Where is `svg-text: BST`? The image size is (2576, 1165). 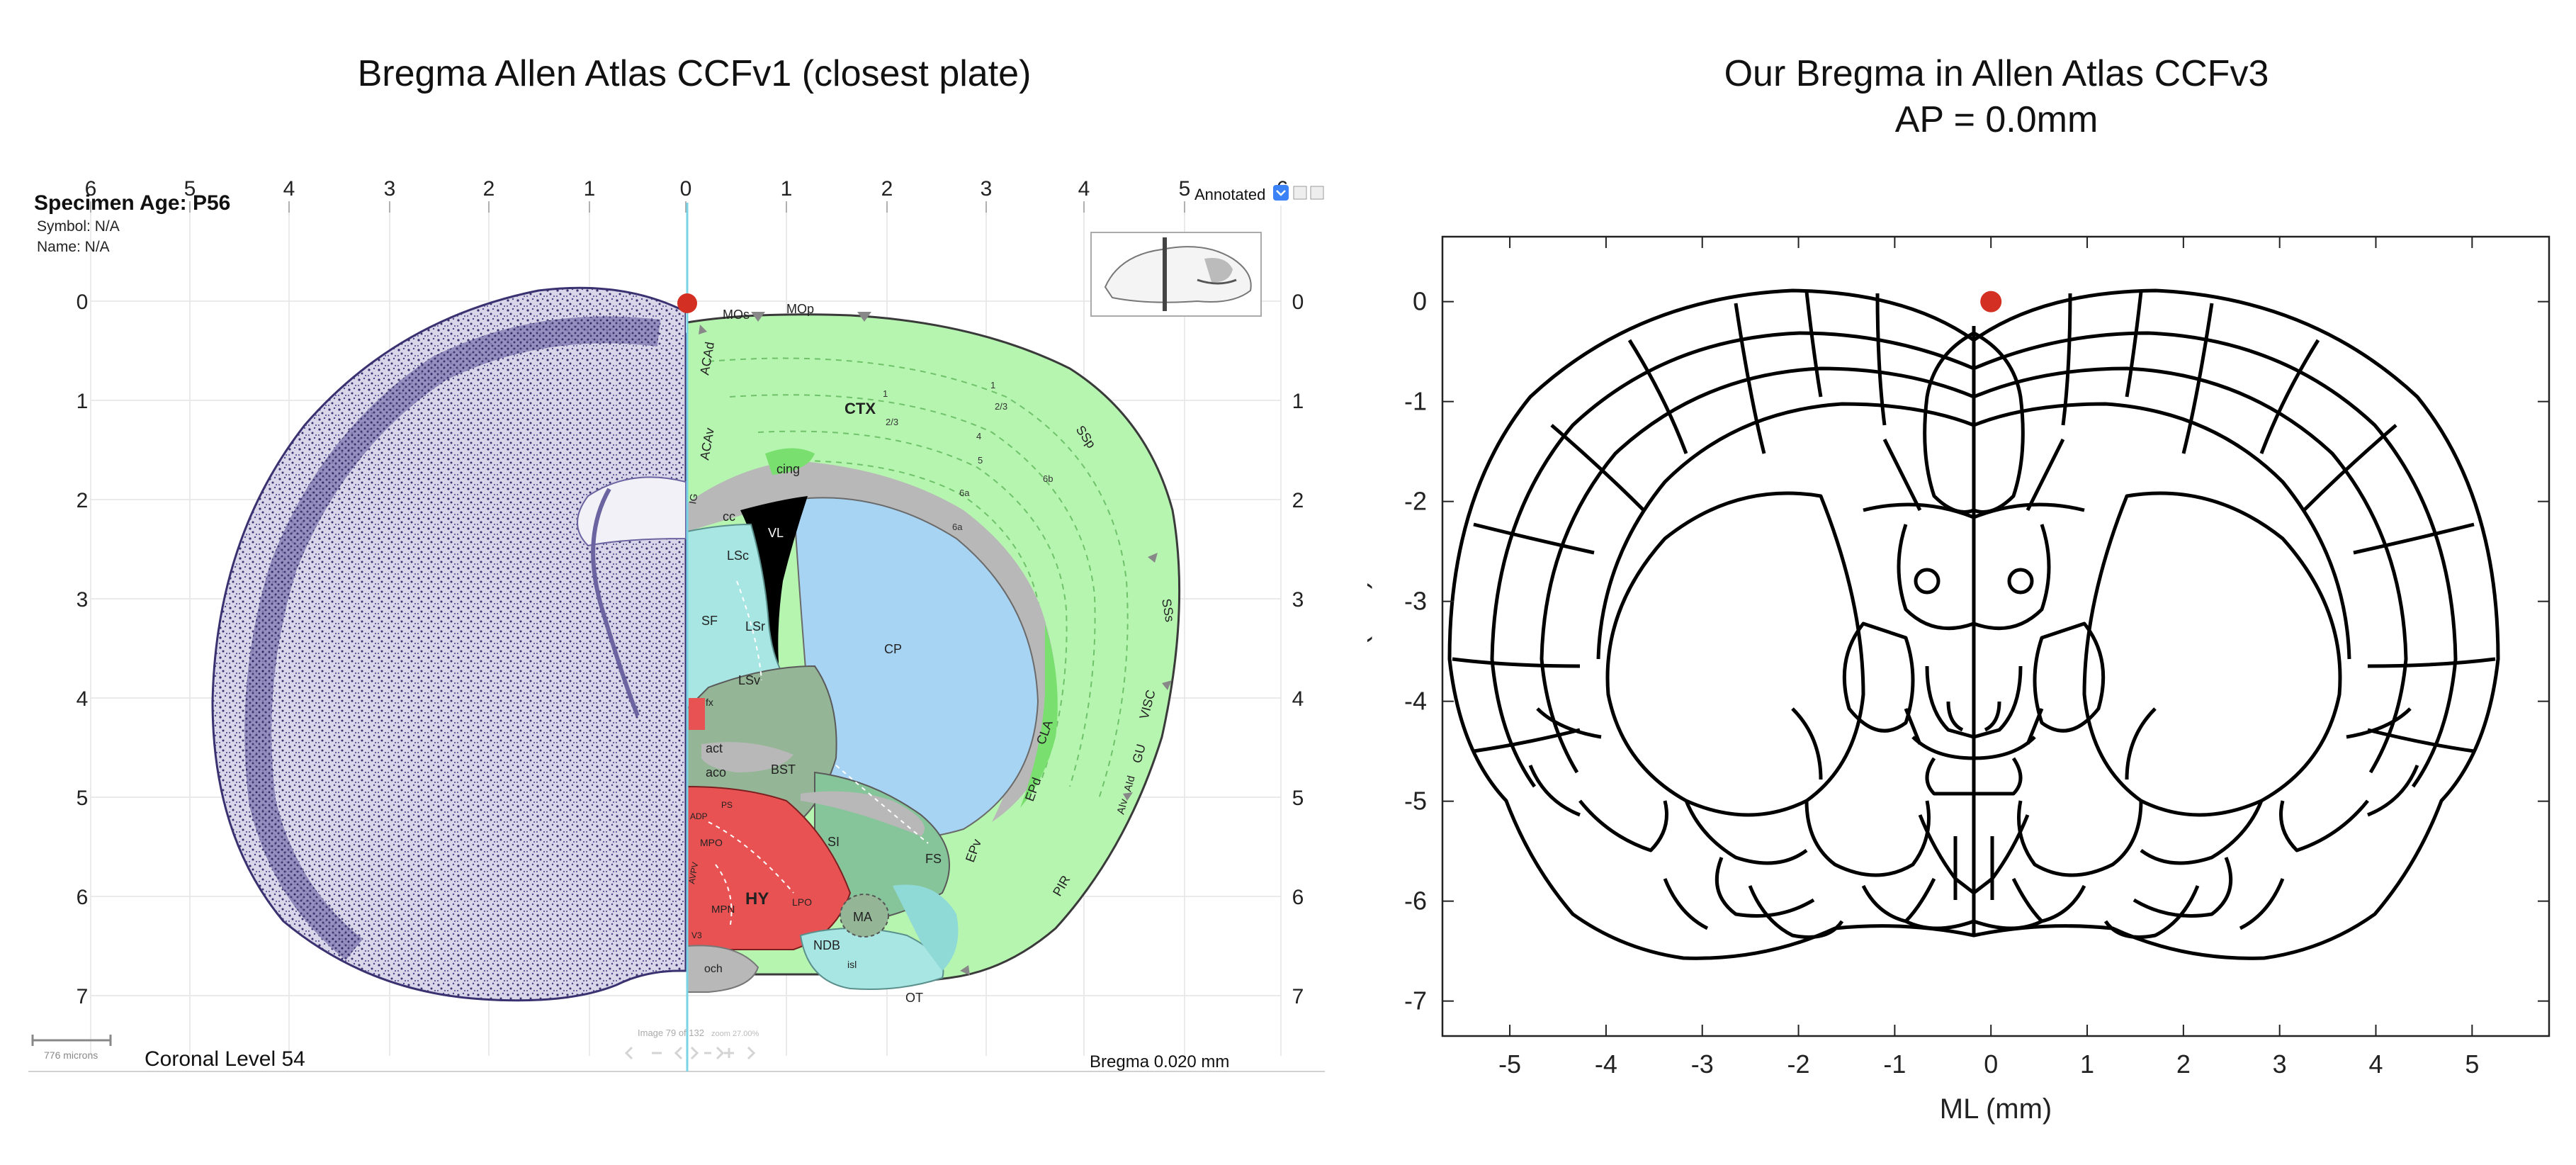
svg-text: BST is located at coordinates (783, 769).